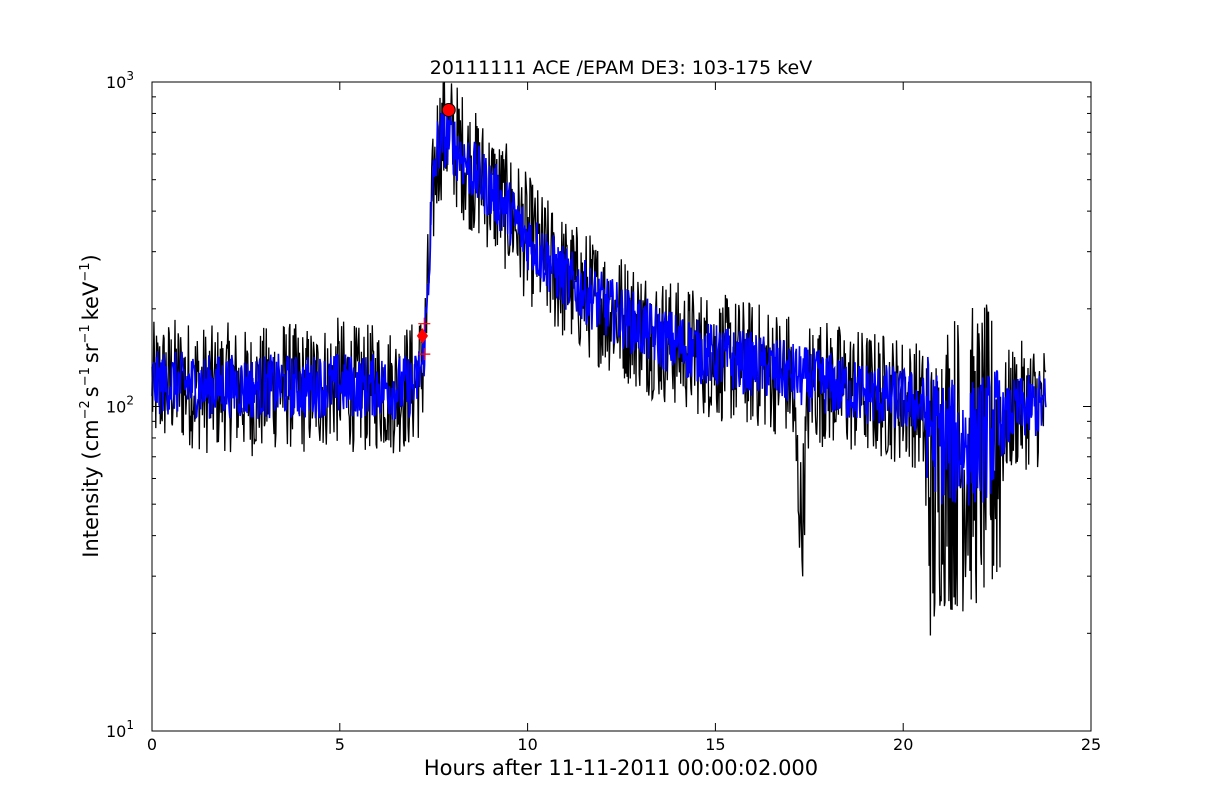 This screenshot has width=1212, height=812. I want to click on y-axis-label-exp2: −1, so click(85, 376).